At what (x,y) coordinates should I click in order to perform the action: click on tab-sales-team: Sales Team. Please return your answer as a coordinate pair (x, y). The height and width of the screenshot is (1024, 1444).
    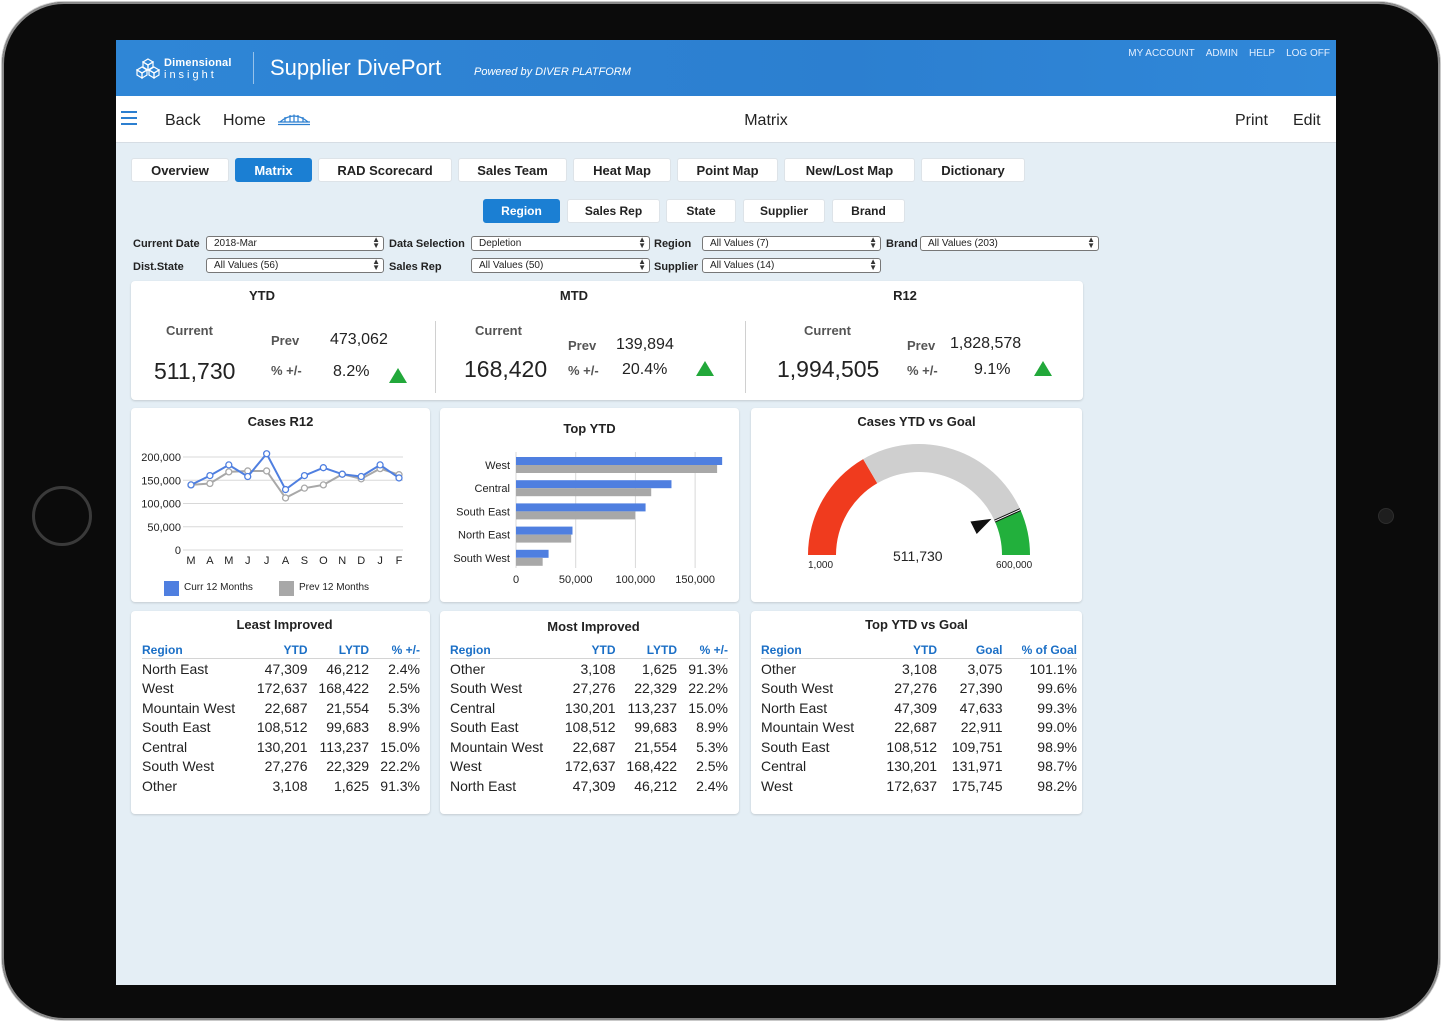
    Looking at the image, I should click on (512, 170).